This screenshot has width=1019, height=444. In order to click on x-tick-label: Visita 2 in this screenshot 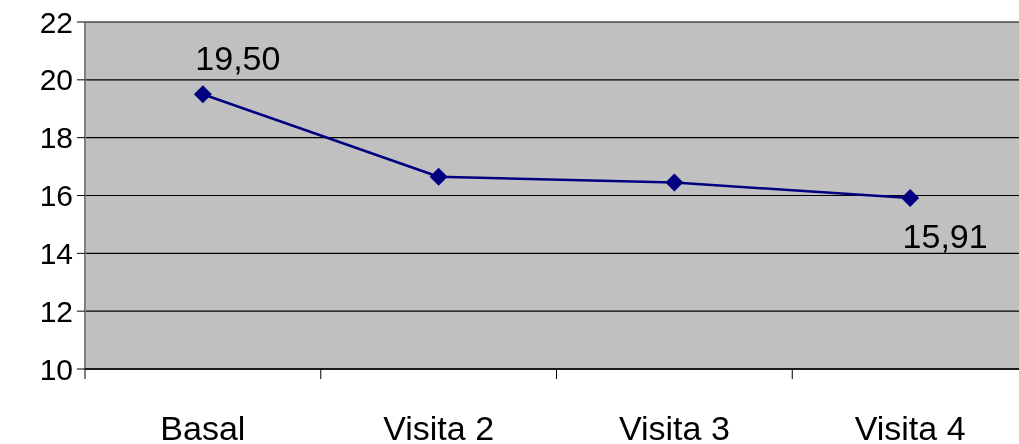, I will do `click(439, 426)`.